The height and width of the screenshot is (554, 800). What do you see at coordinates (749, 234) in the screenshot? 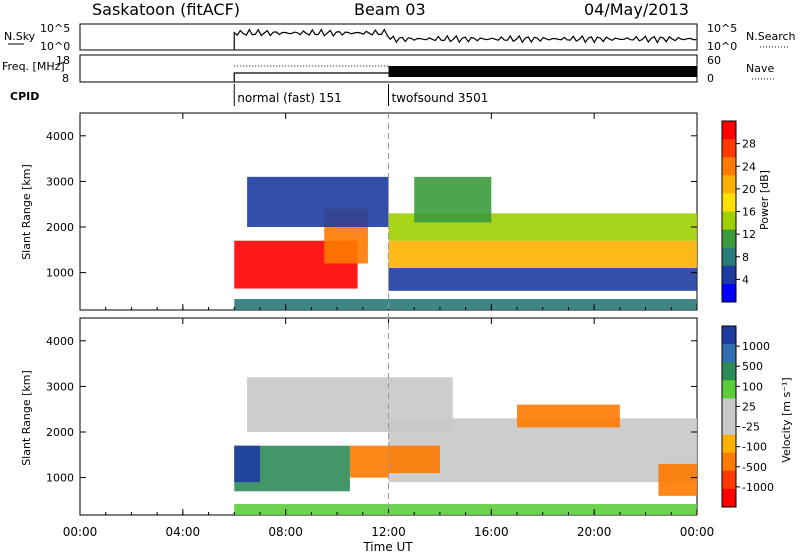
I see `colorbar-tick-label-4: 12` at bounding box center [749, 234].